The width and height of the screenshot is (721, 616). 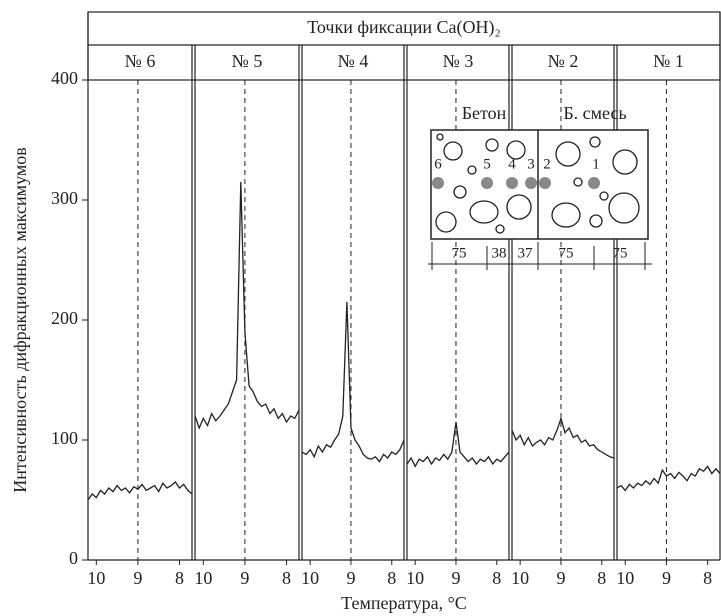 I want to click on point-label: 2, so click(x=547, y=164).